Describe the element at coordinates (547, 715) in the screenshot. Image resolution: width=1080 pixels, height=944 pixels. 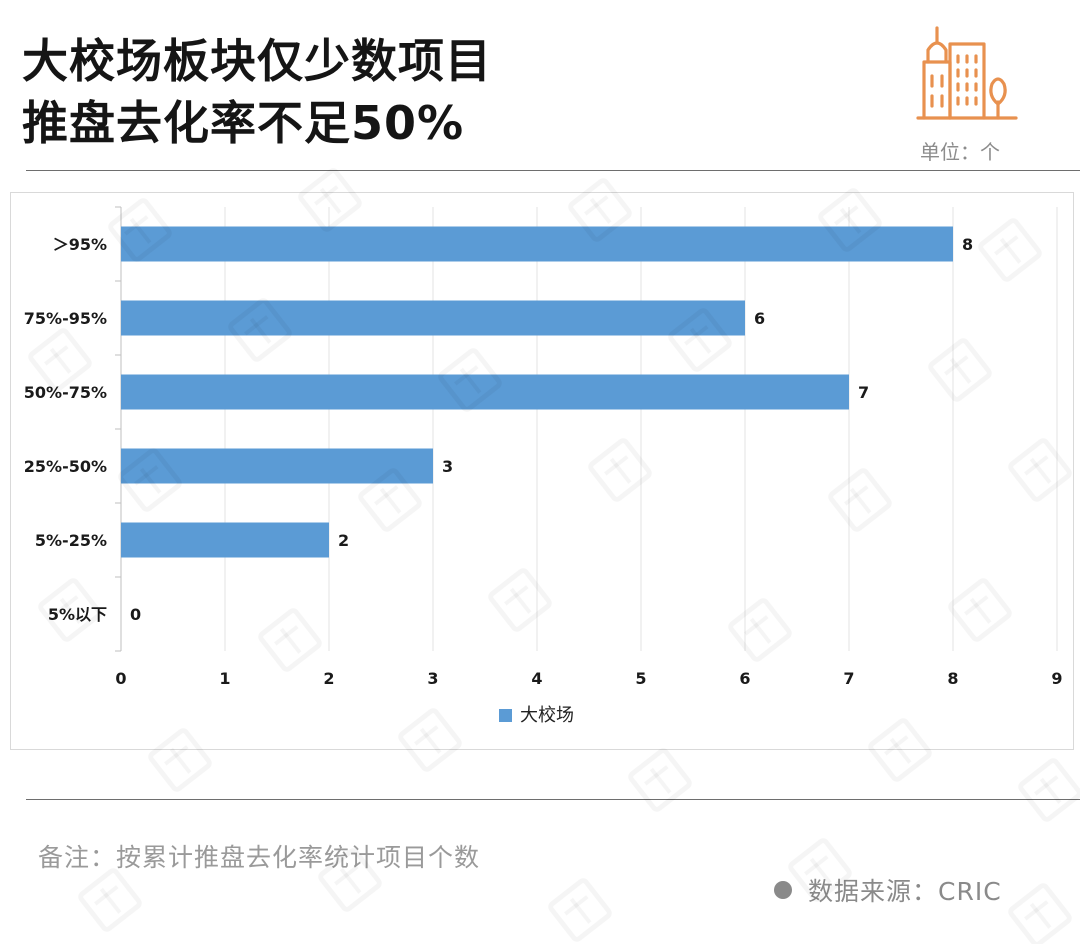
I see `legend-label: 大校场` at that location.